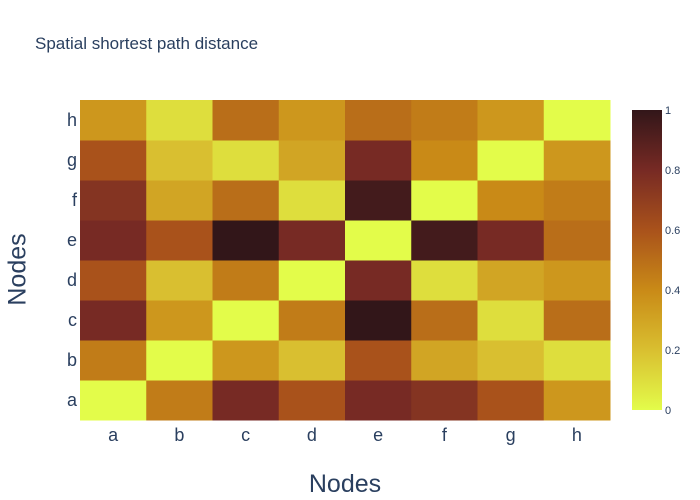 Image resolution: width=700 pixels, height=500 pixels. What do you see at coordinates (246, 200) in the screenshot?
I see `heatmap-cell-f-c` at bounding box center [246, 200].